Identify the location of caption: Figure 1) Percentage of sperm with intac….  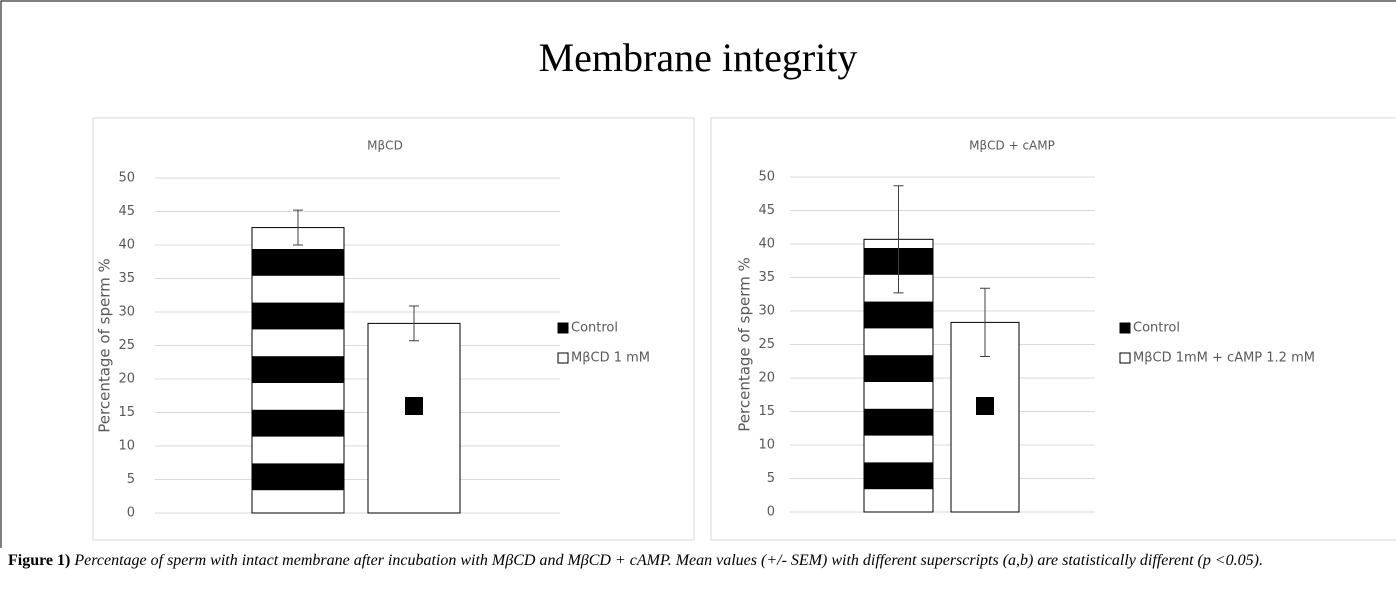
(702, 561).